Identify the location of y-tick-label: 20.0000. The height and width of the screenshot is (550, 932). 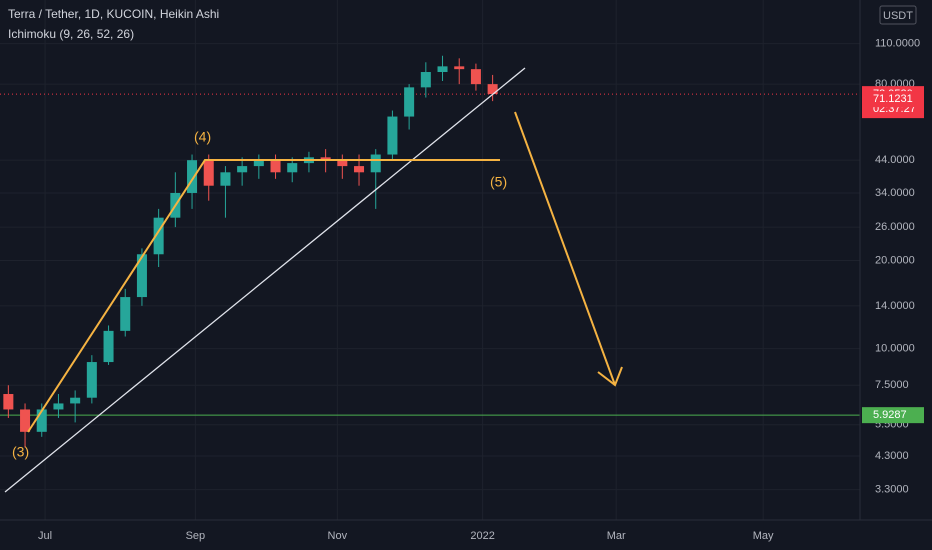
(895, 260).